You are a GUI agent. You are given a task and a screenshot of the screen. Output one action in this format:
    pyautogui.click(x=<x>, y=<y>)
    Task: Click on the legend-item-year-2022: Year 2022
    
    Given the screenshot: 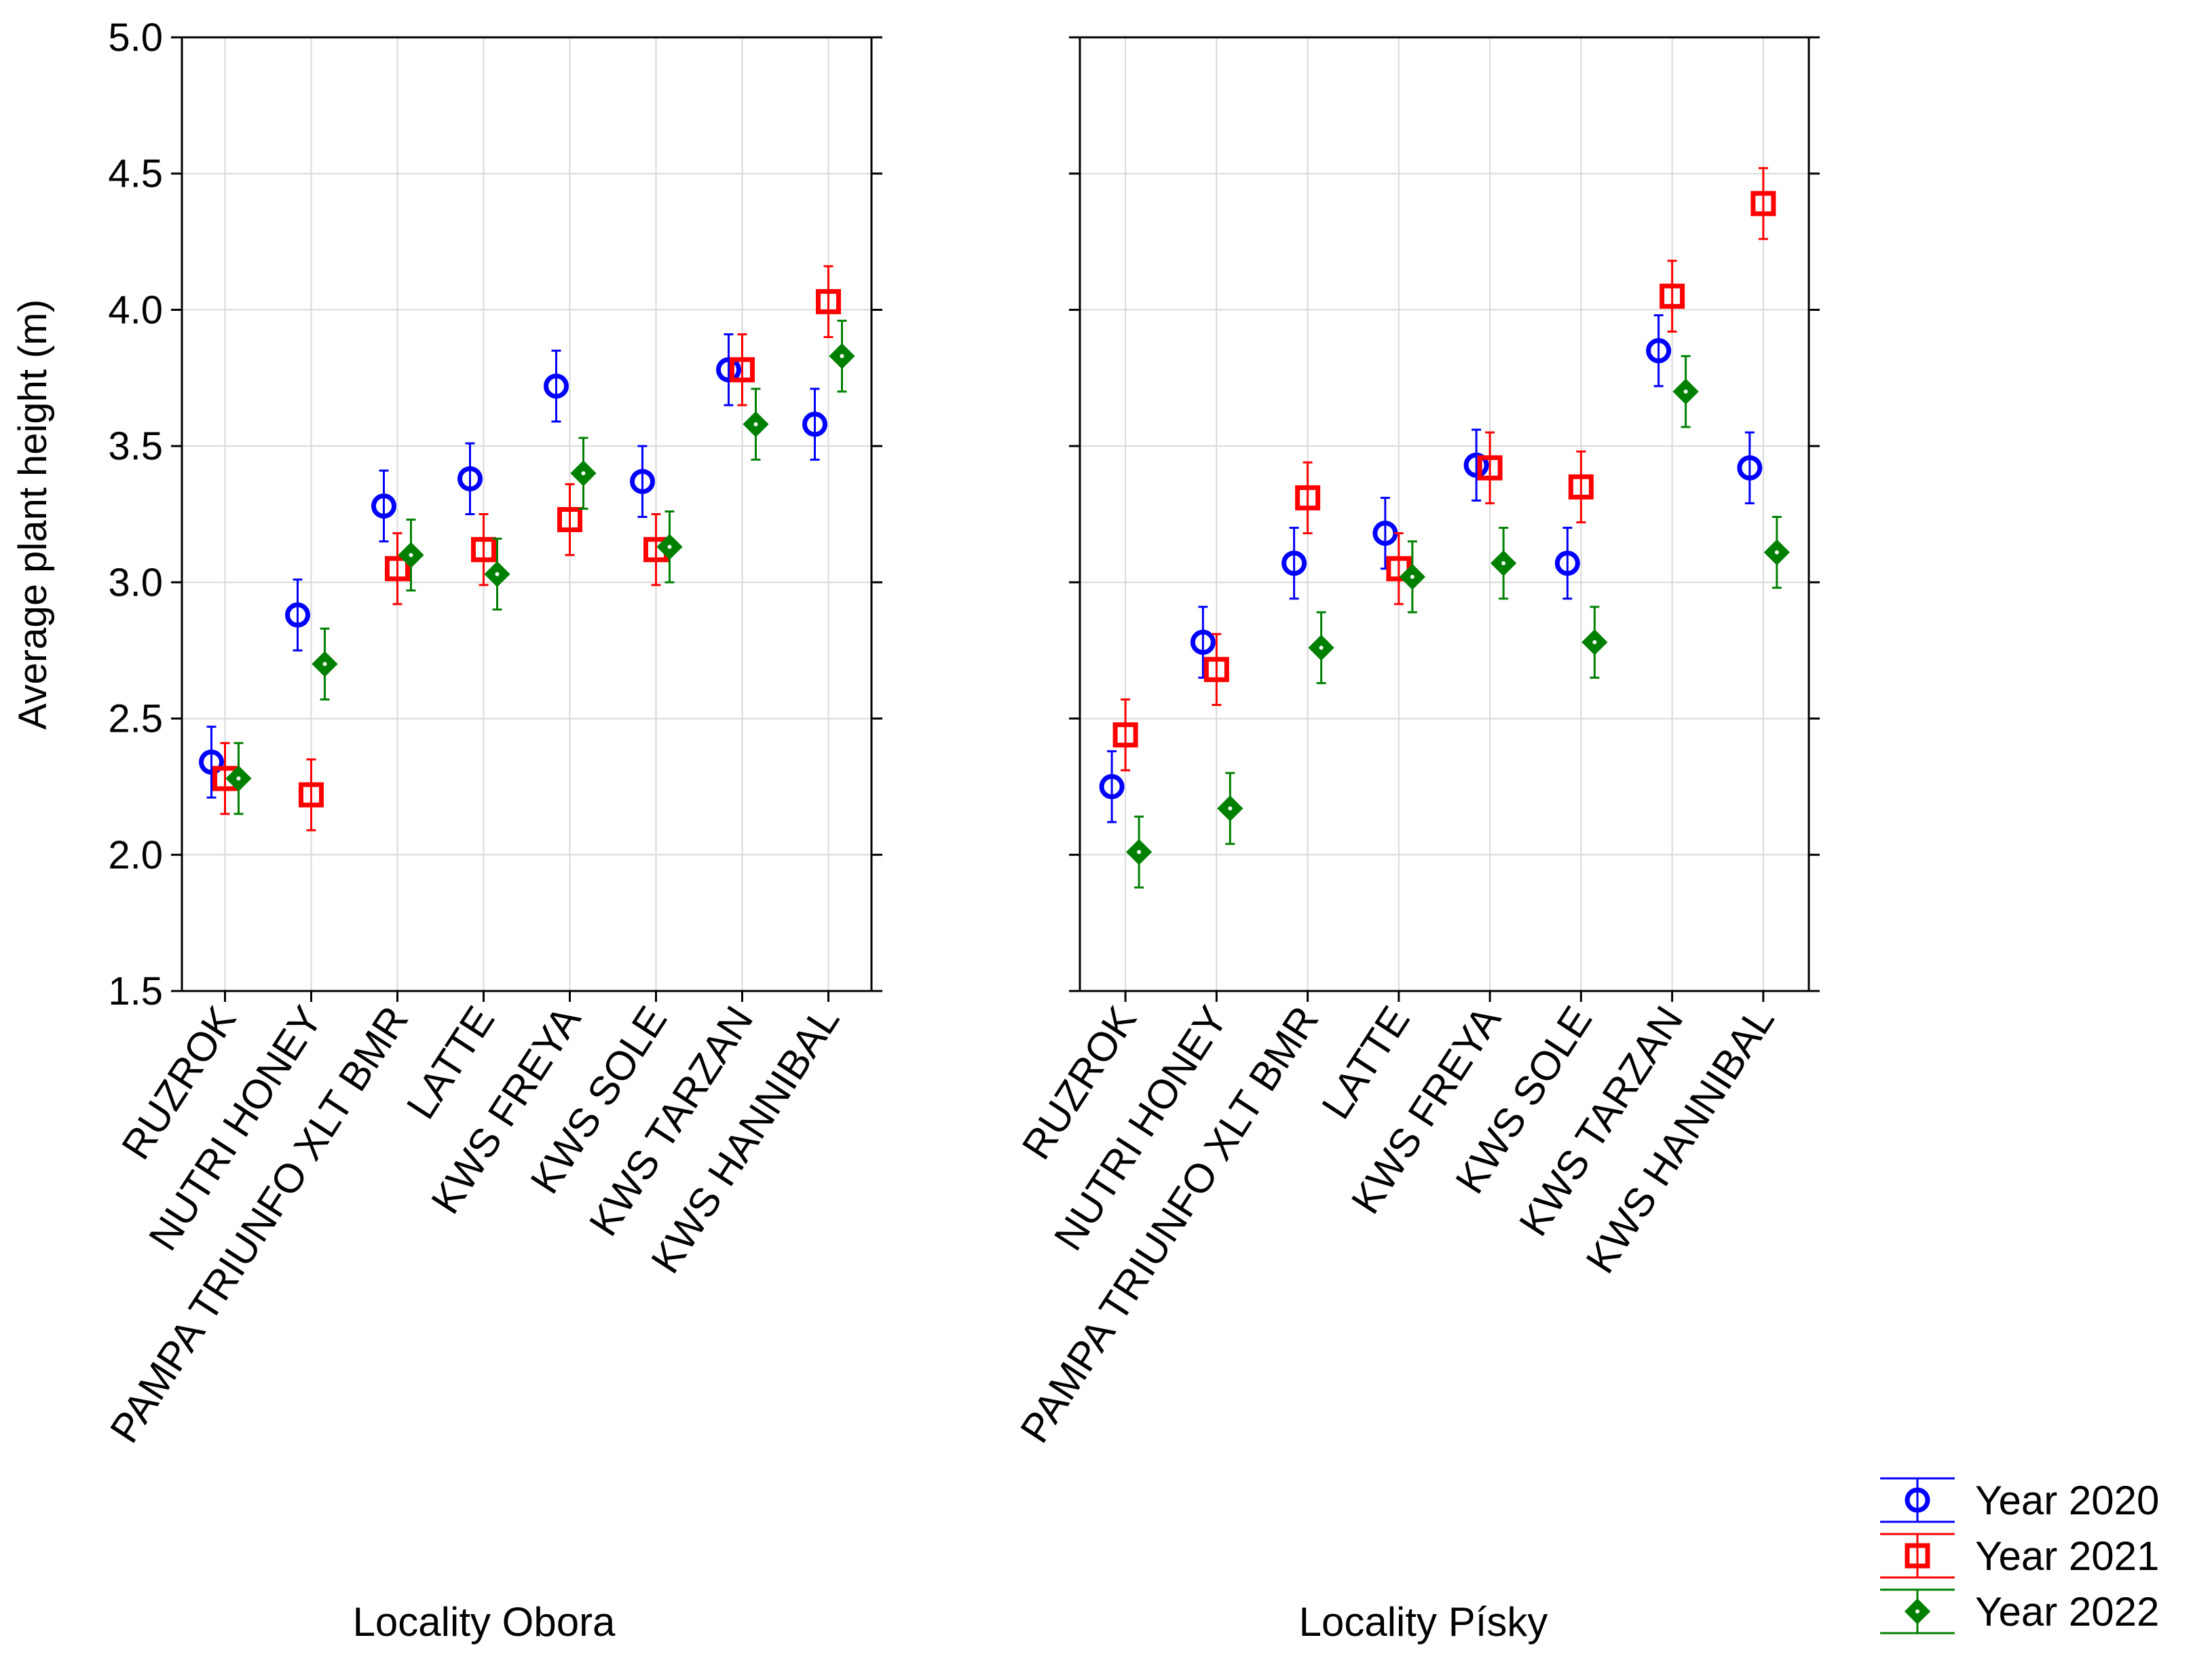 What is the action you would take?
    pyautogui.click(x=2019, y=1611)
    